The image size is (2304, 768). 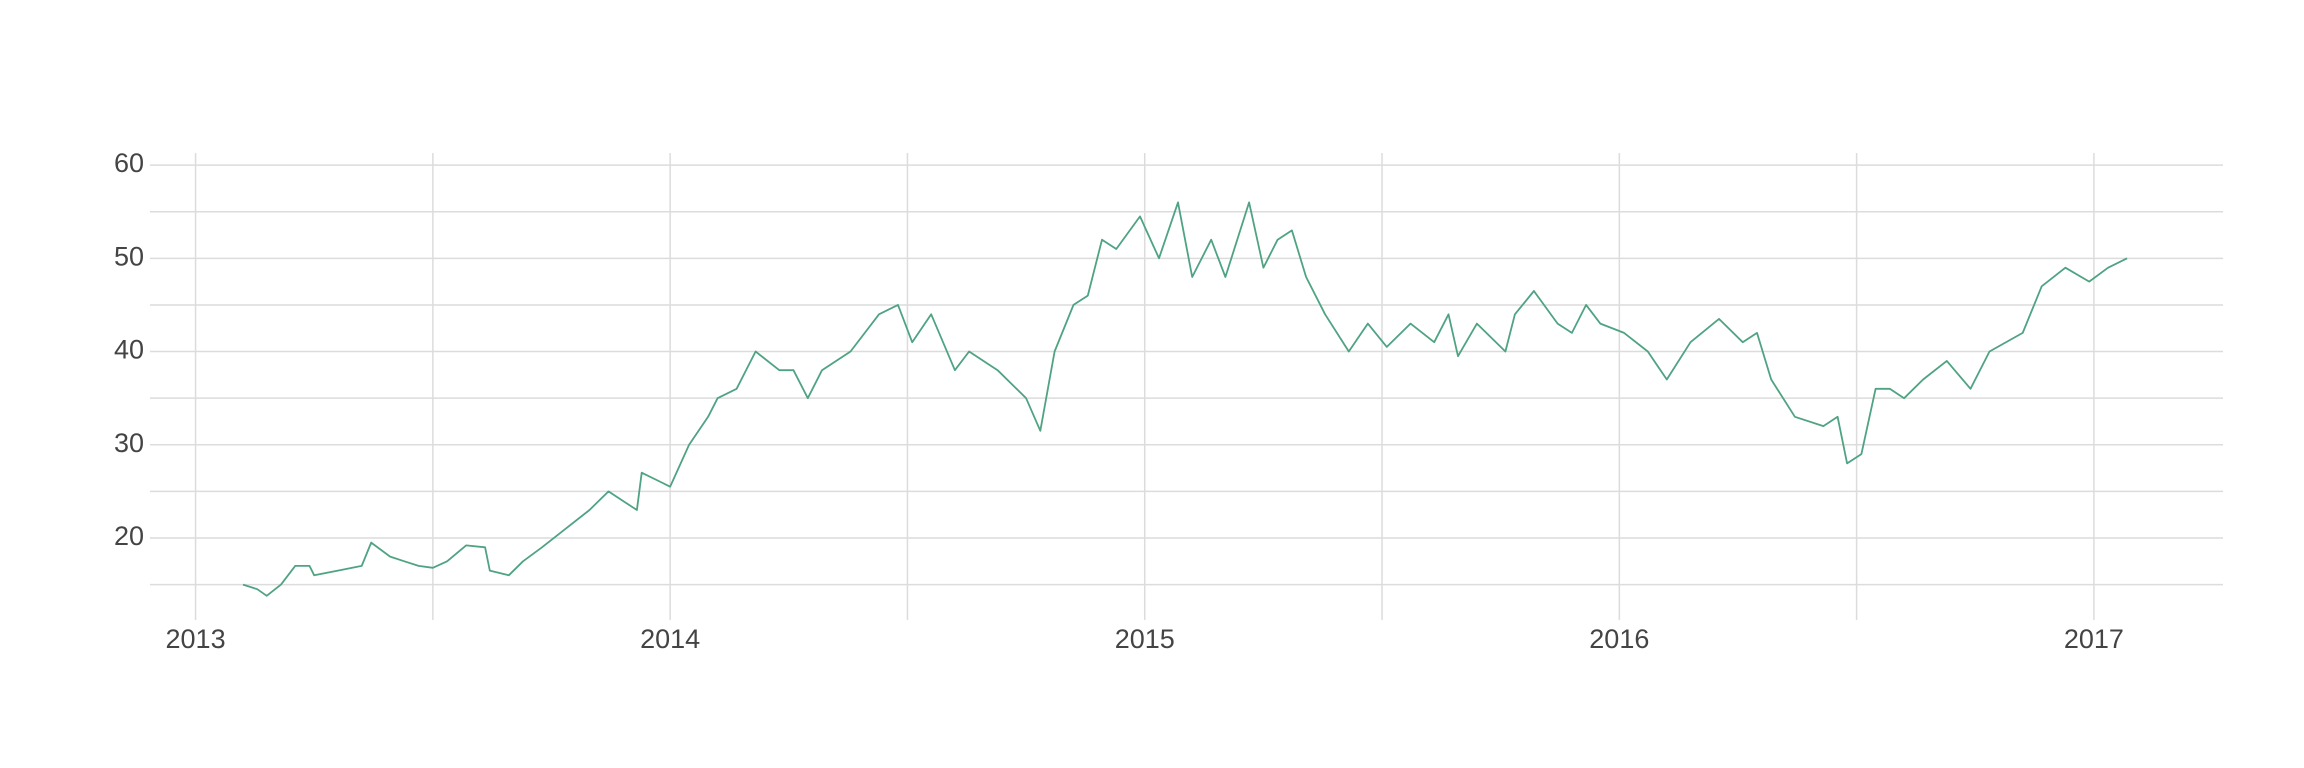 I want to click on y-tick-label: 20, so click(x=129, y=536).